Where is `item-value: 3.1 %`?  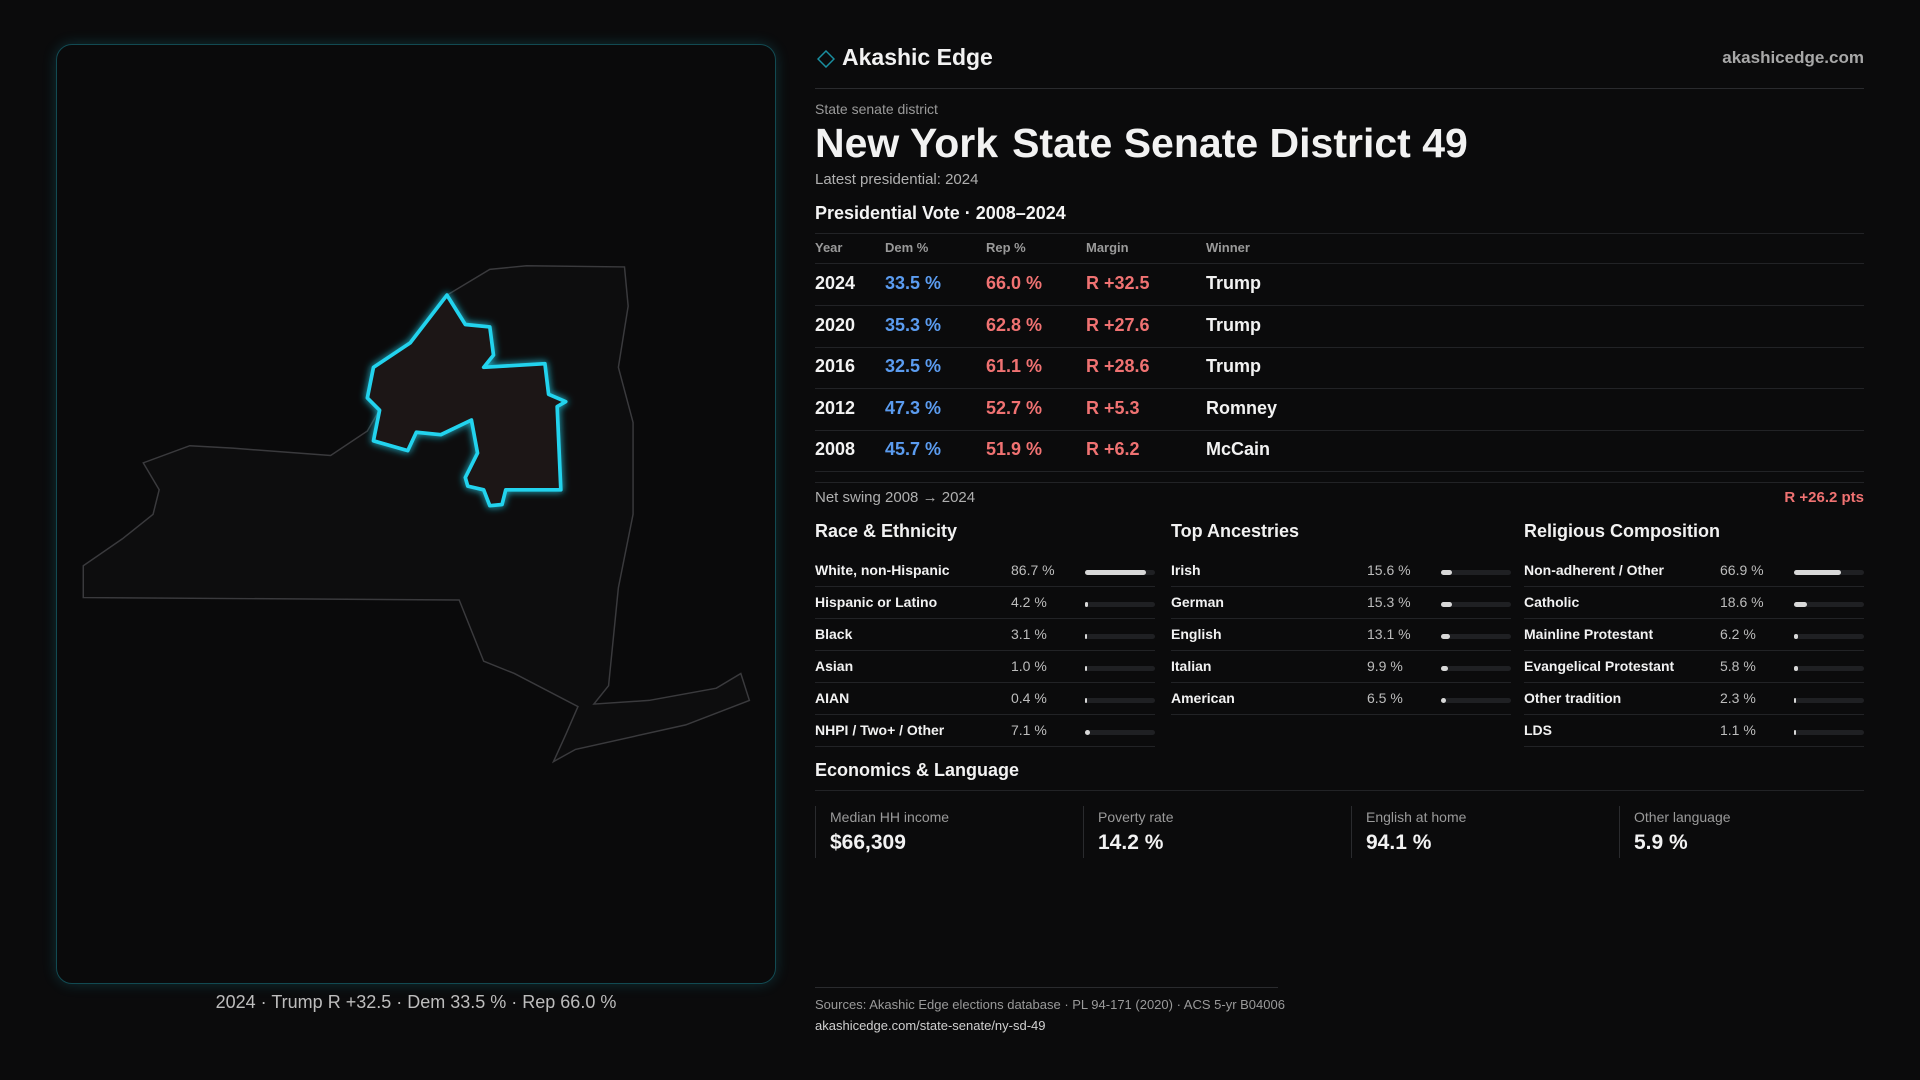
item-value: 3.1 % is located at coordinates (1029, 634).